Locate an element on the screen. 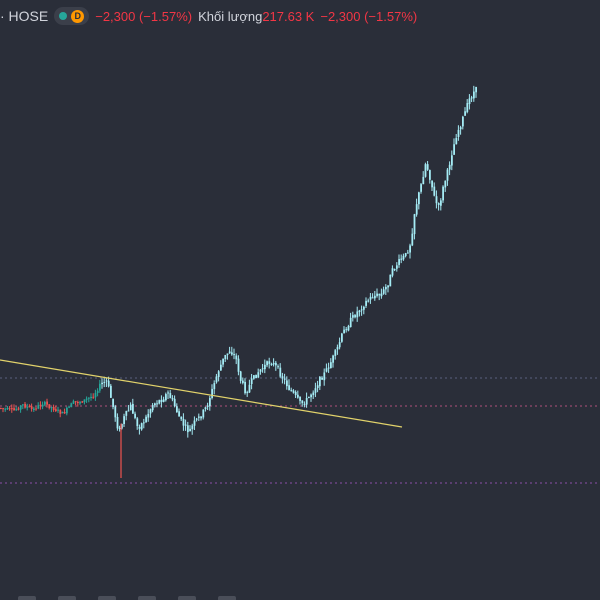 The image size is (600, 600). volume-change: −2,300 (−1.57%) is located at coordinates (369, 16).